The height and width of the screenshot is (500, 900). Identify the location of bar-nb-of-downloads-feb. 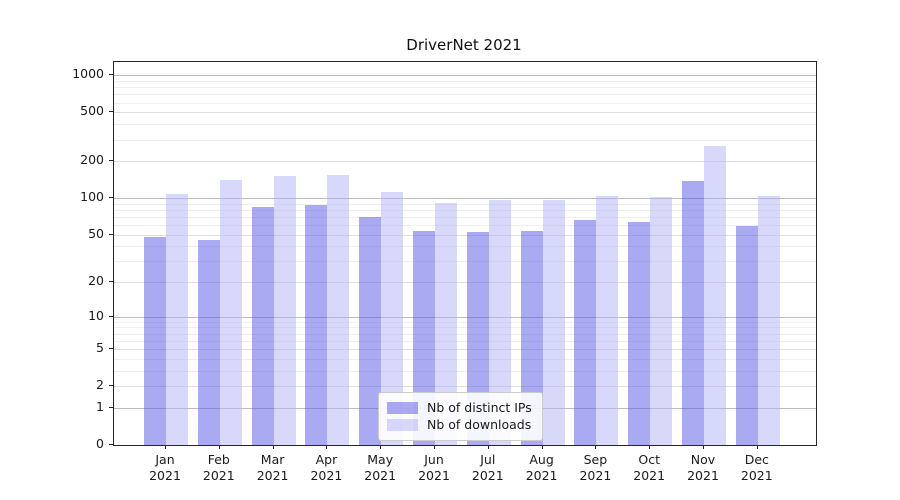
(230, 312).